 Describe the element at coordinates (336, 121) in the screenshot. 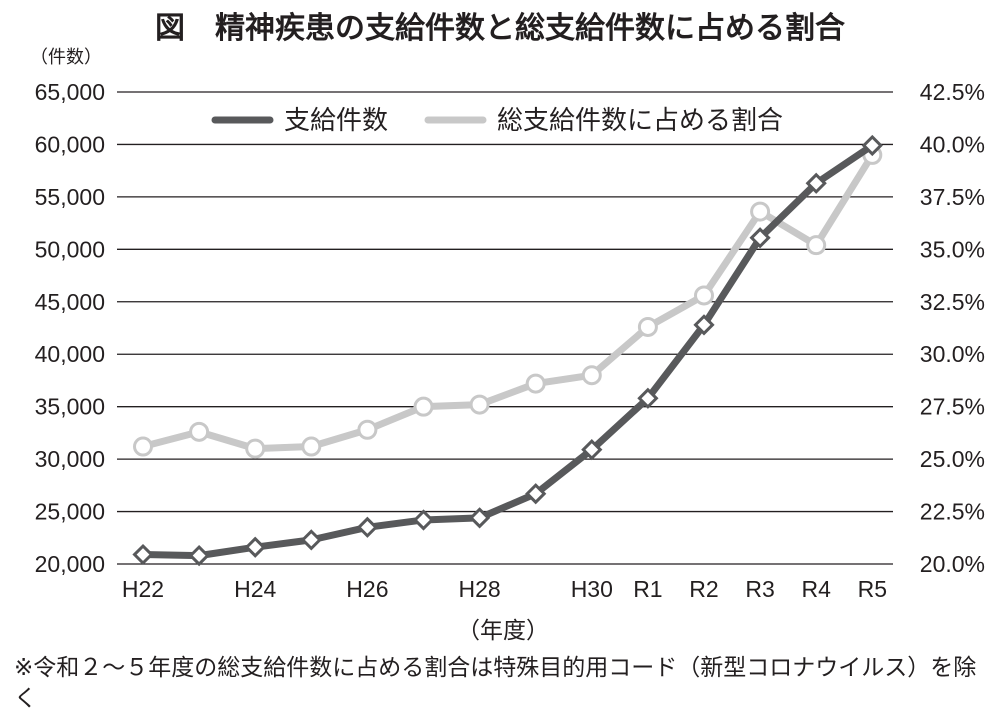

I see `legend-label-count: 支給件数` at that location.